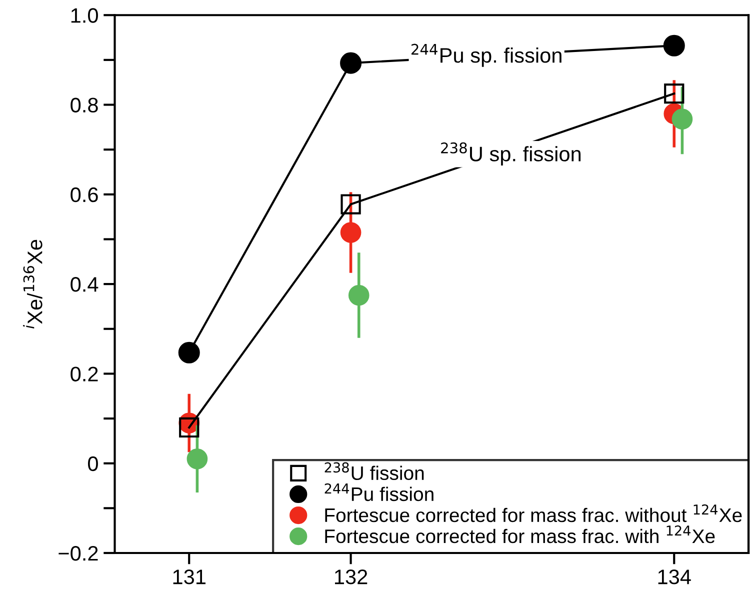 The image size is (750, 595). What do you see at coordinates (84, 374) in the screenshot?
I see `y-tick-label: 0.2` at bounding box center [84, 374].